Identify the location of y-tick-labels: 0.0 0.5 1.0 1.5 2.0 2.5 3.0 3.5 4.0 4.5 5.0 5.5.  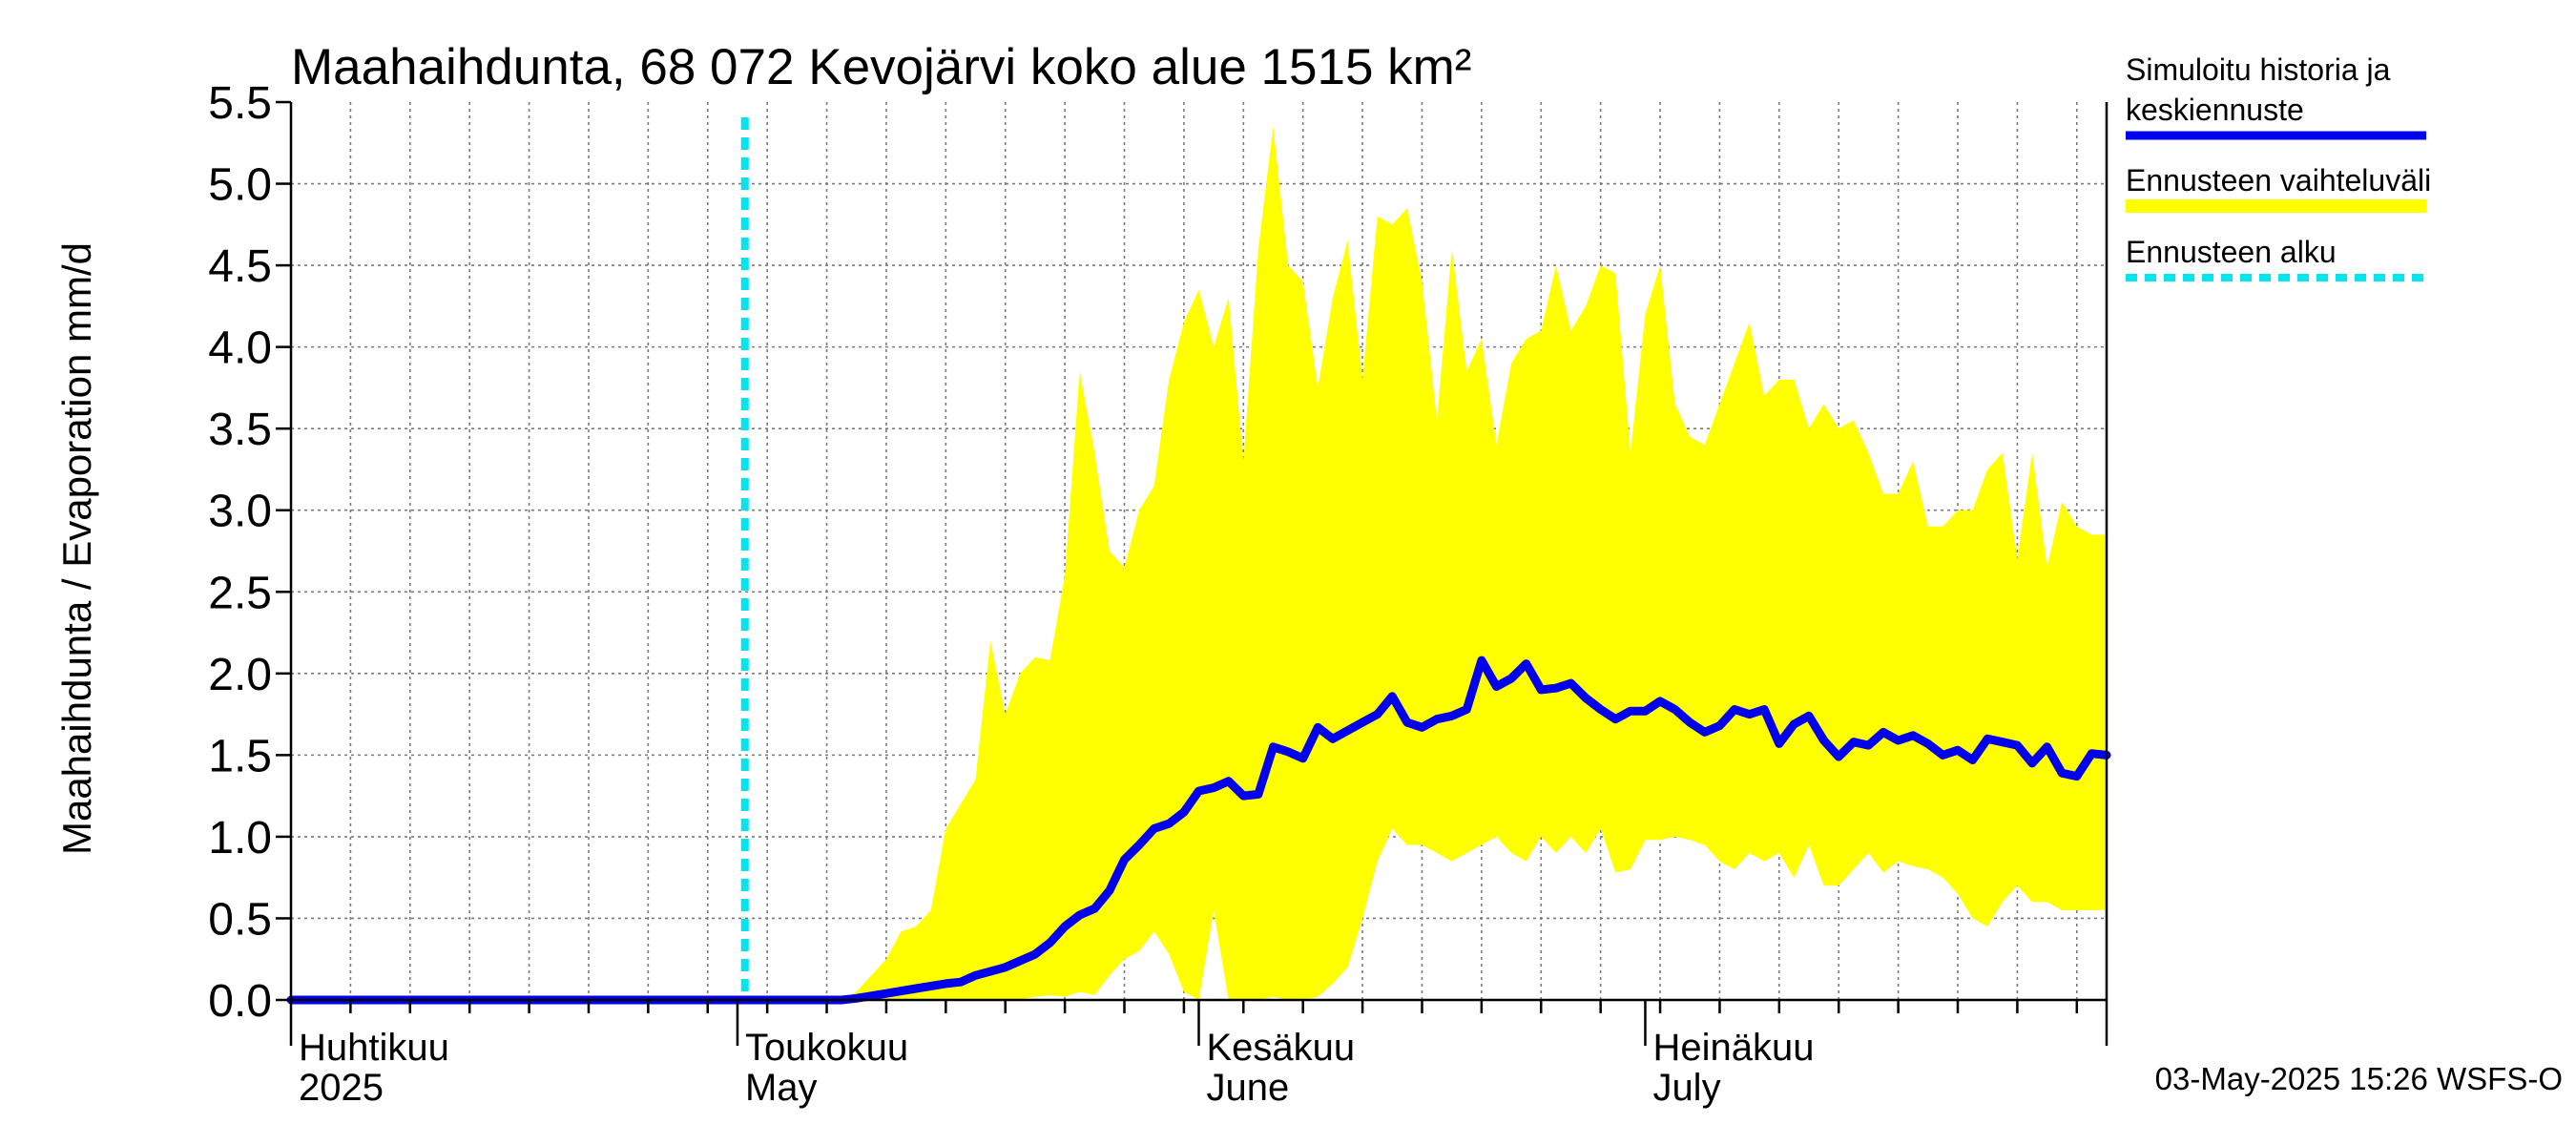
(240, 553).